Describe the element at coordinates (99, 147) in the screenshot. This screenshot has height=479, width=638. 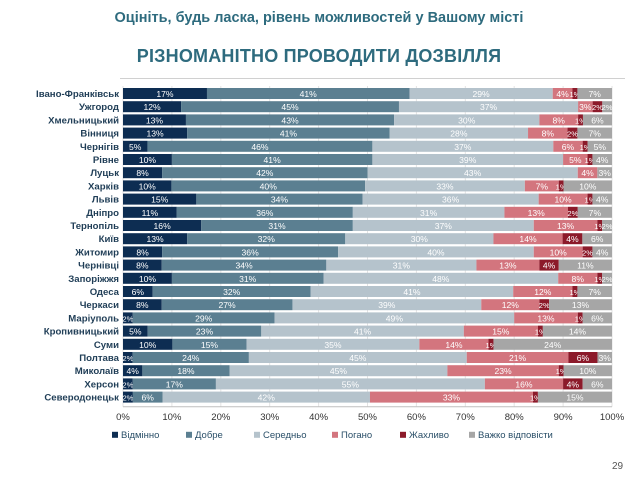
I see `category-label: Чернігів` at that location.